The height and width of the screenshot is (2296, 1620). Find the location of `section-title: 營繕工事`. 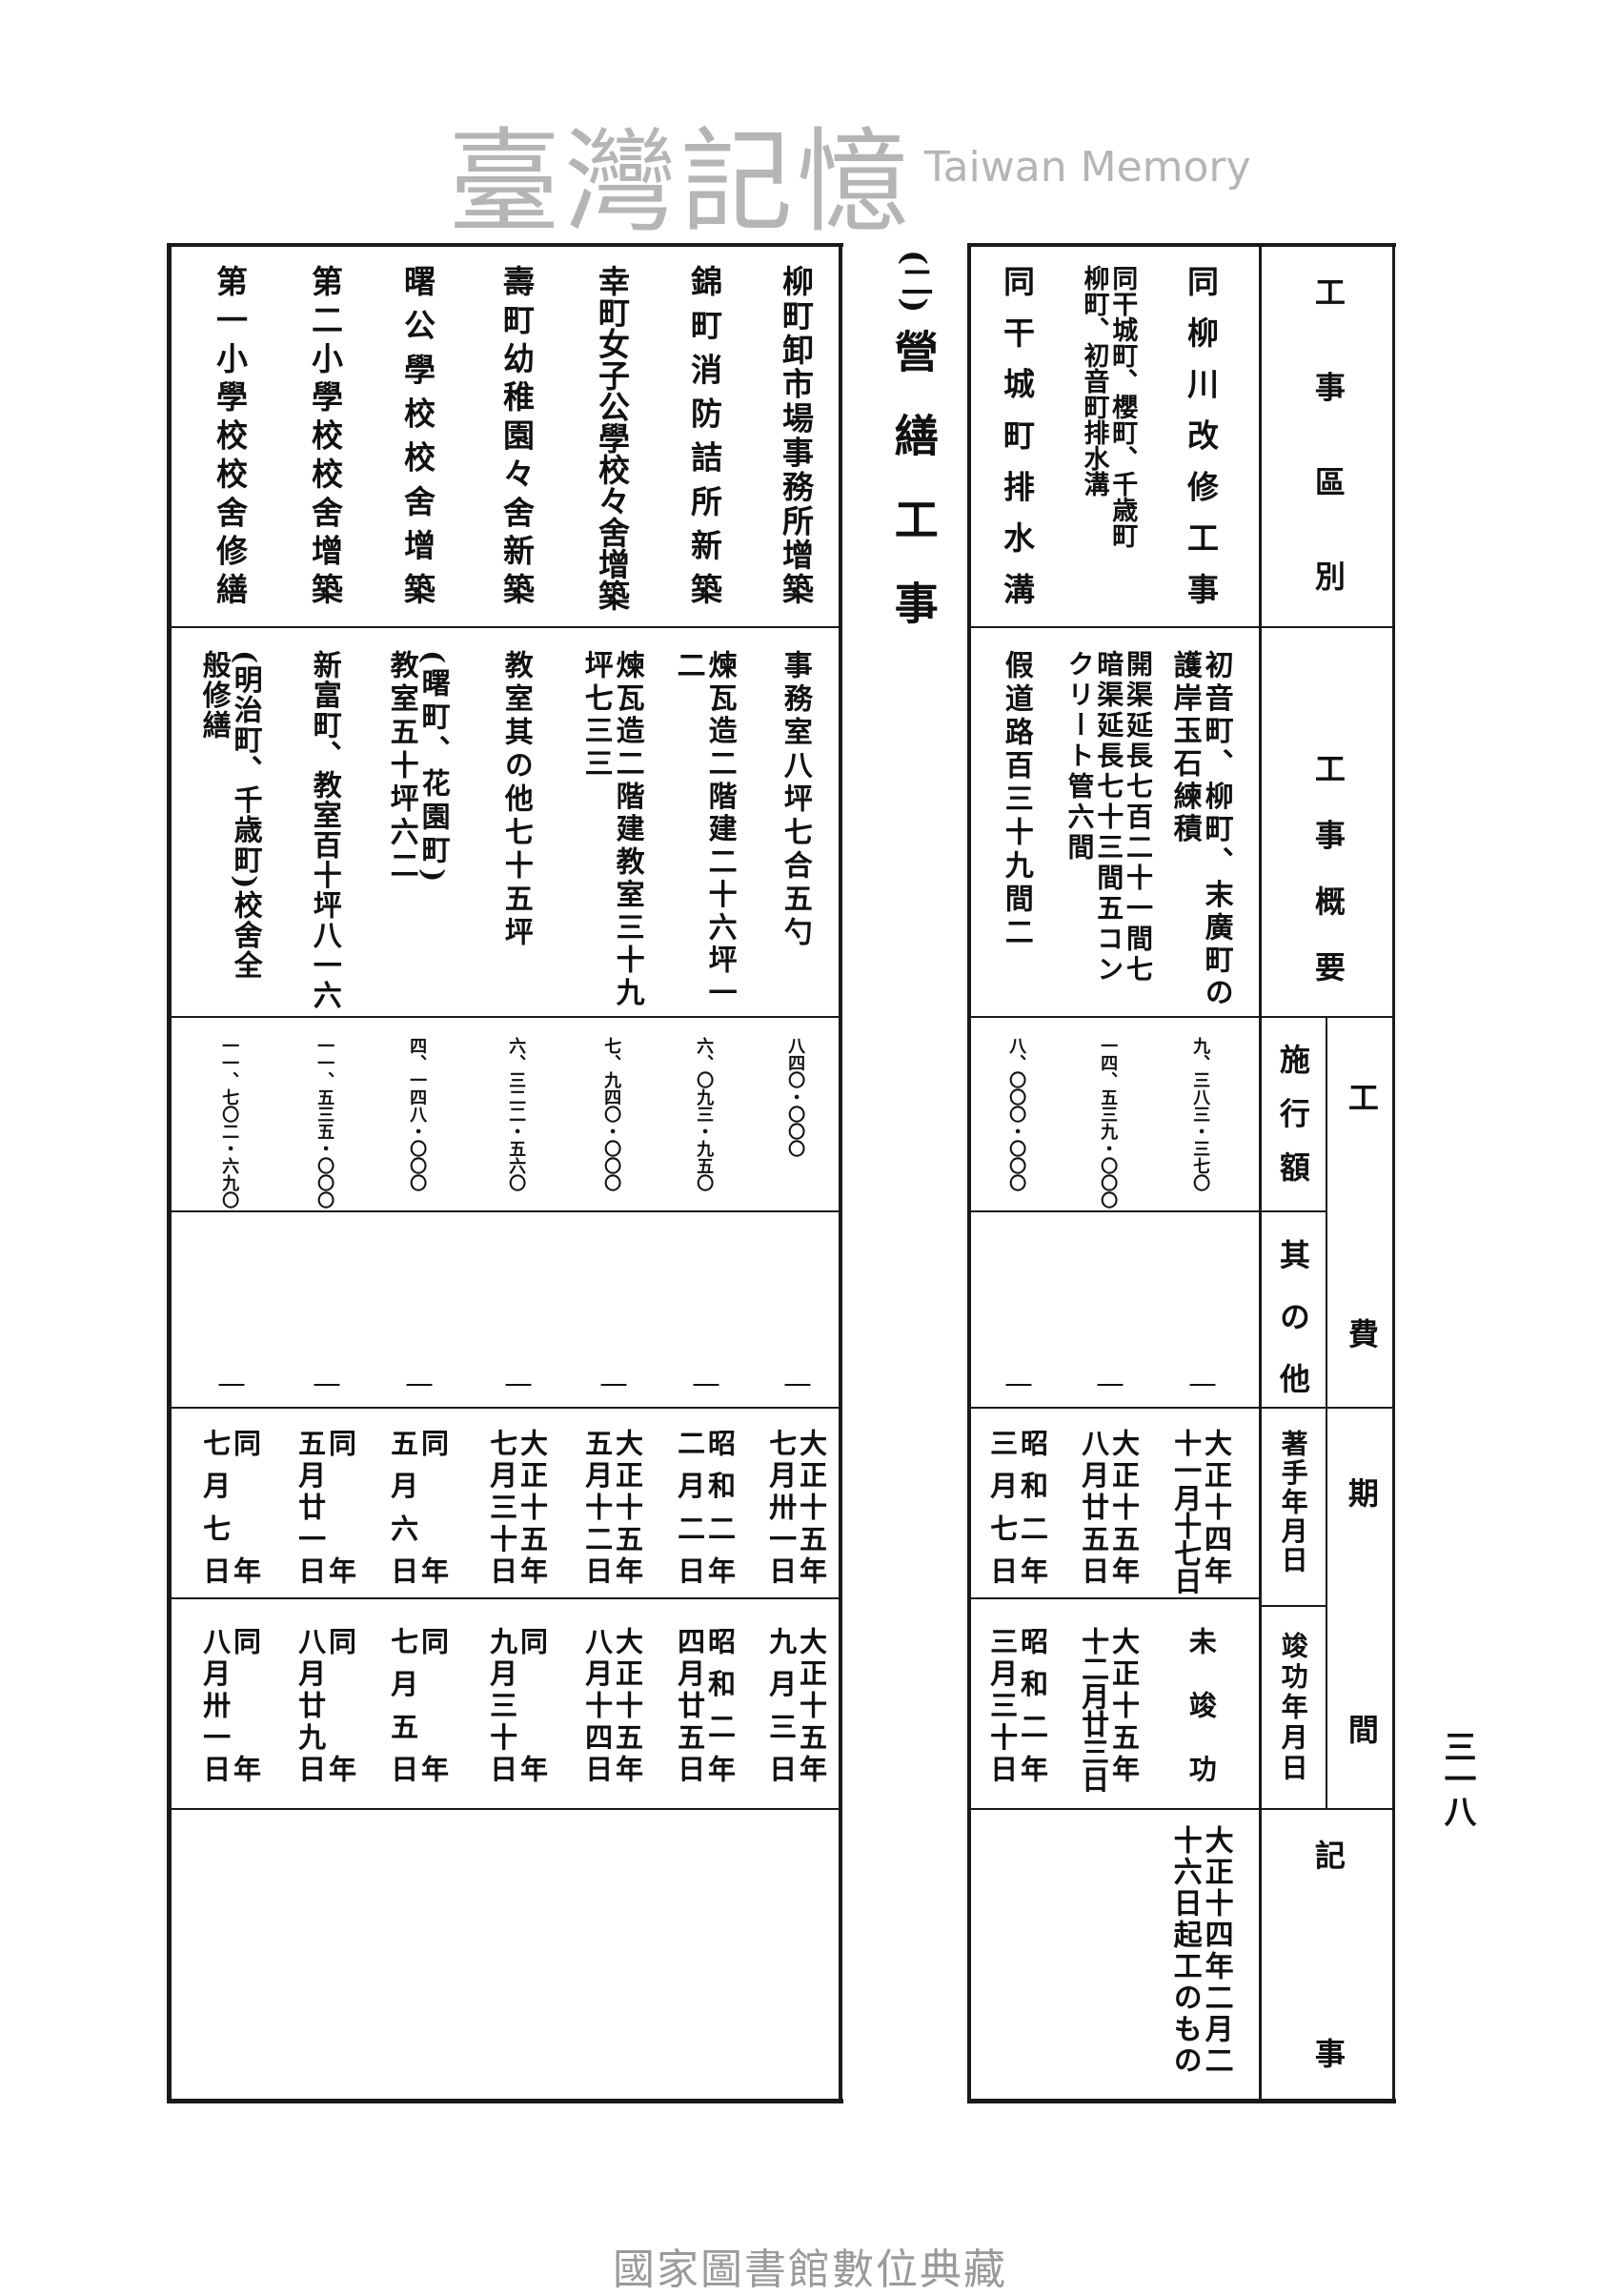

section-title: 營繕工事 is located at coordinates (913, 476).